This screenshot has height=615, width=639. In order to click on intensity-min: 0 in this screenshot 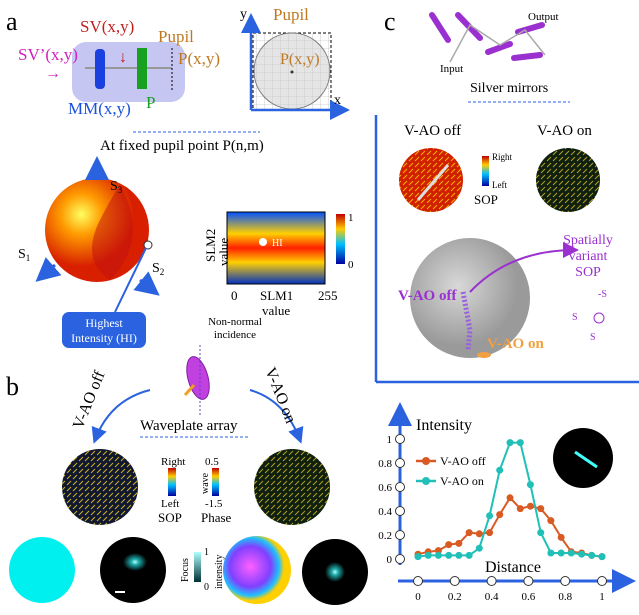, I will do `click(206, 587)`.